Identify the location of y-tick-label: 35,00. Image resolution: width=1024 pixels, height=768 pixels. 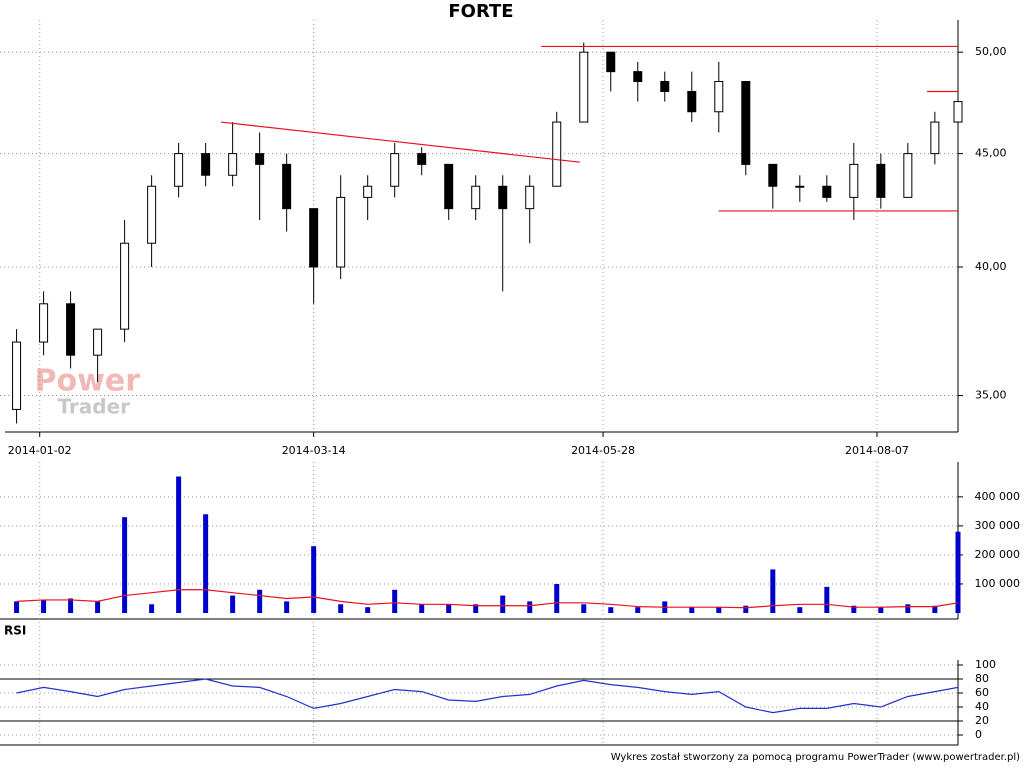
(991, 395).